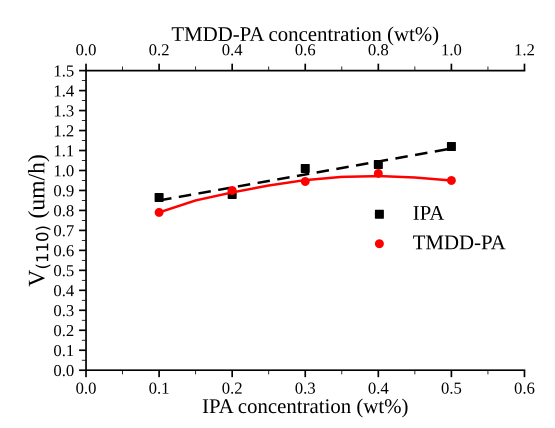 The image size is (555, 428). Describe the element at coordinates (159, 50) in the screenshot. I see `x2-tick-label: 0.2` at that location.